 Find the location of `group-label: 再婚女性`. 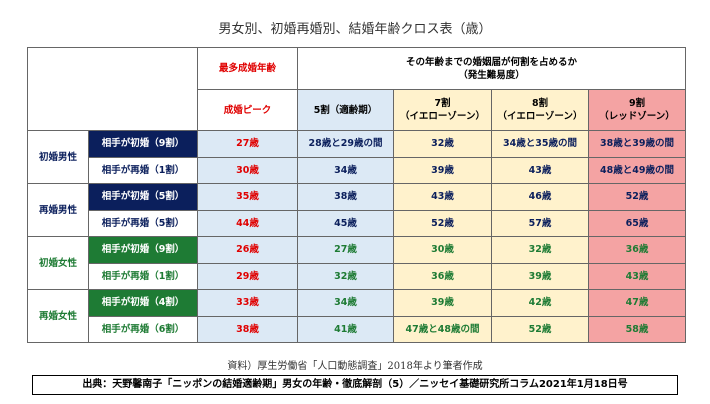

group-label: 再婚女性 is located at coordinates (58, 316).